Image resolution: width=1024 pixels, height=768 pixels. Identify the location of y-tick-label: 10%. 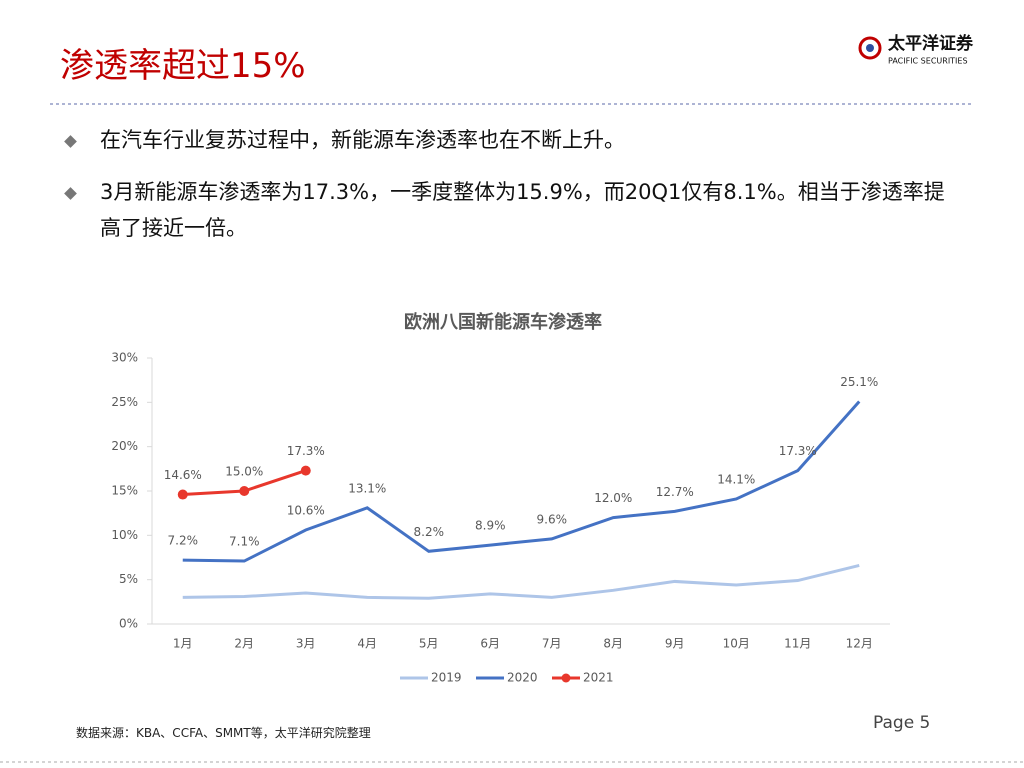
(124, 535).